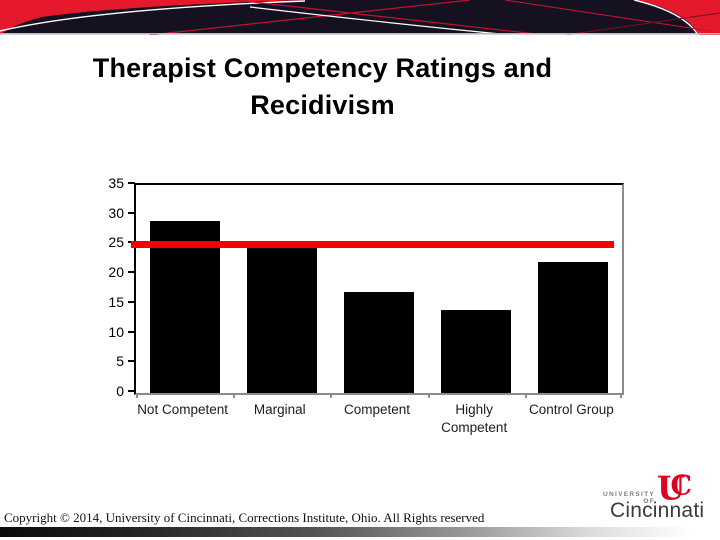 Image resolution: width=720 pixels, height=540 pixels. I want to click on logo-university-of-text: UNIVERSITY OF, so click(628, 498).